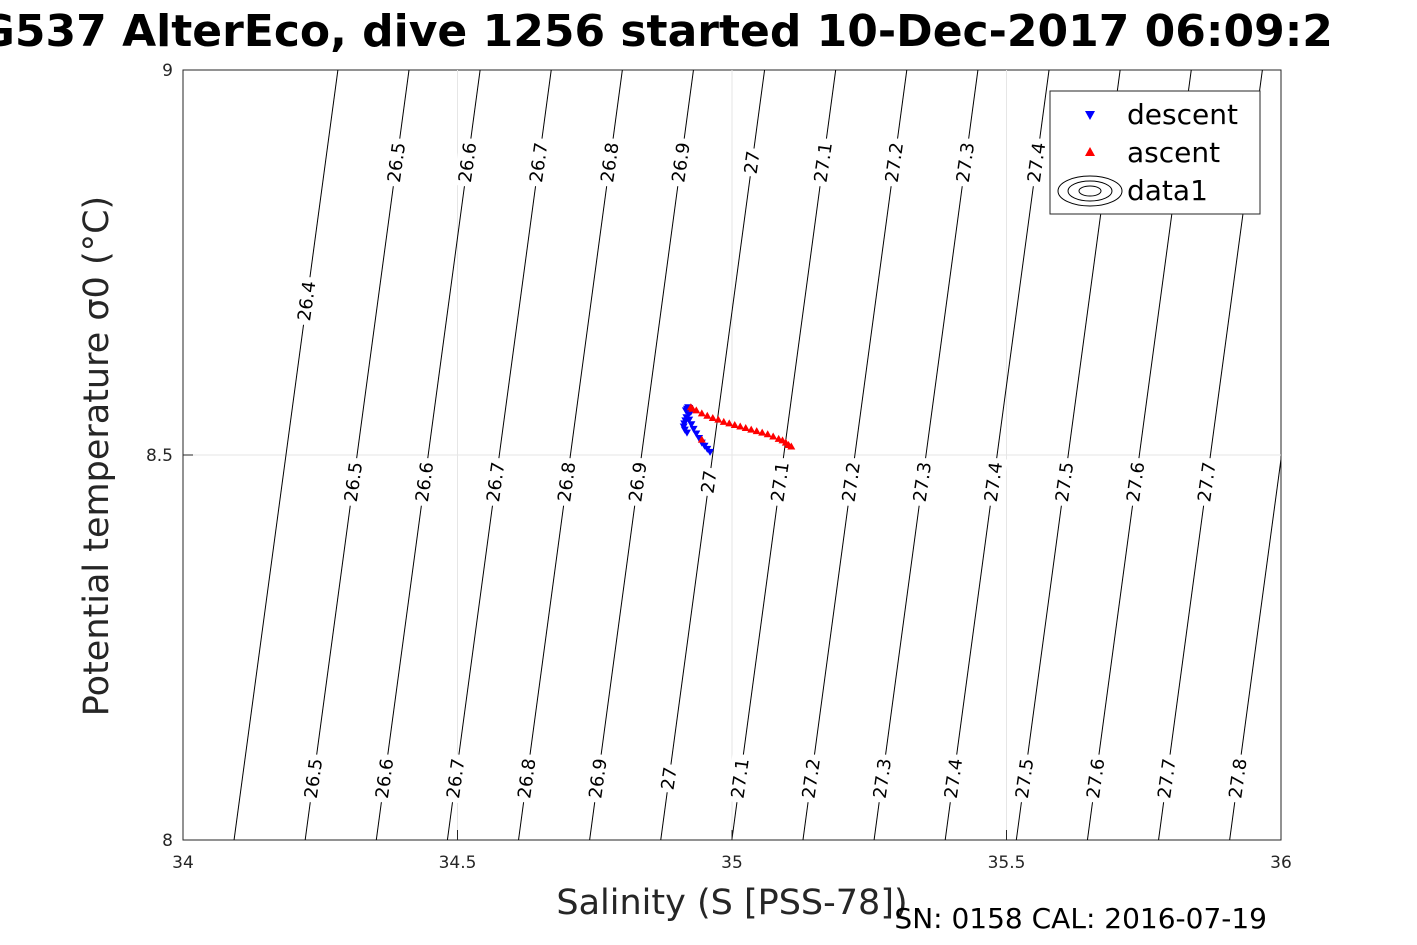  I want to click on contour-label-2-1: 26.6, so click(424, 482).